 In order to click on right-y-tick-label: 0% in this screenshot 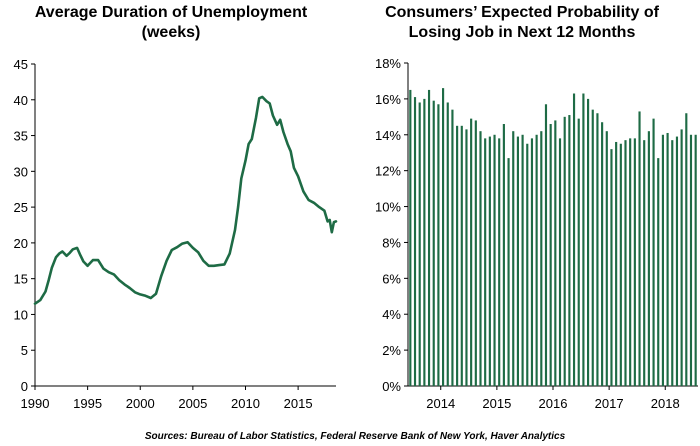, I will do `click(391, 386)`.